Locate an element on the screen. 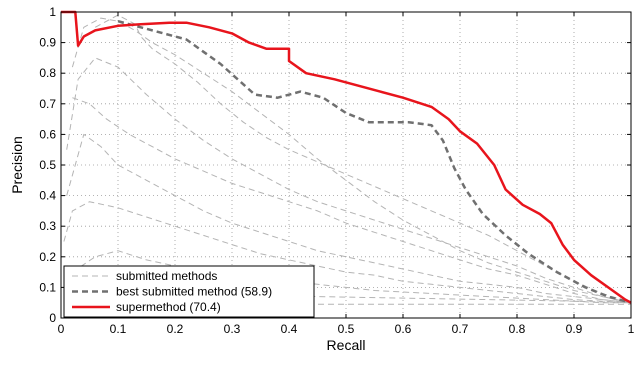 The image size is (641, 369). x-tick-label: 1 is located at coordinates (631, 329).